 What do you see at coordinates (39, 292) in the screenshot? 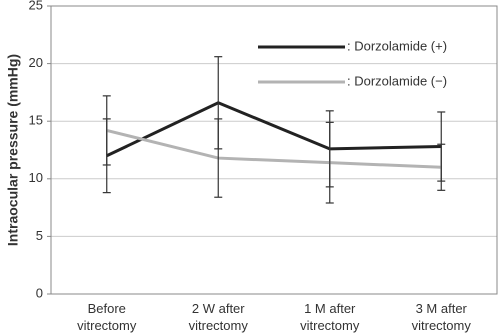
I see `y-tick-label: 0` at bounding box center [39, 292].